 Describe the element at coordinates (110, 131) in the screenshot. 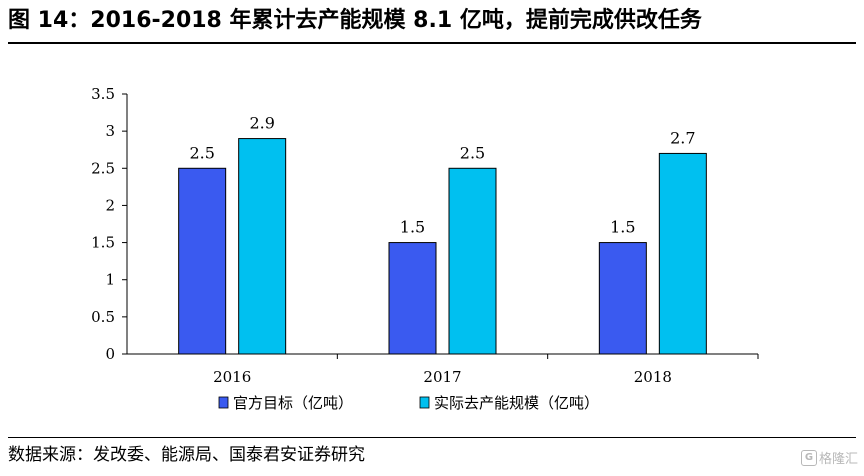

I see `y-tick-label: 3` at that location.